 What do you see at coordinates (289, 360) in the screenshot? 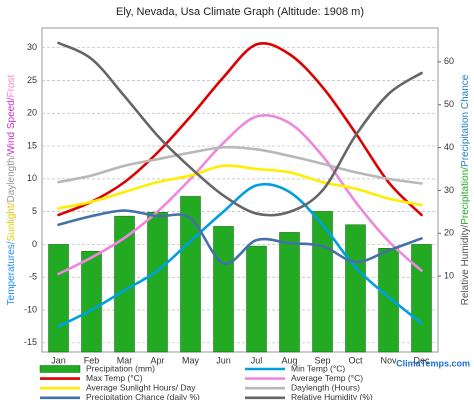
I see `x-tick-label: Aug` at bounding box center [289, 360].